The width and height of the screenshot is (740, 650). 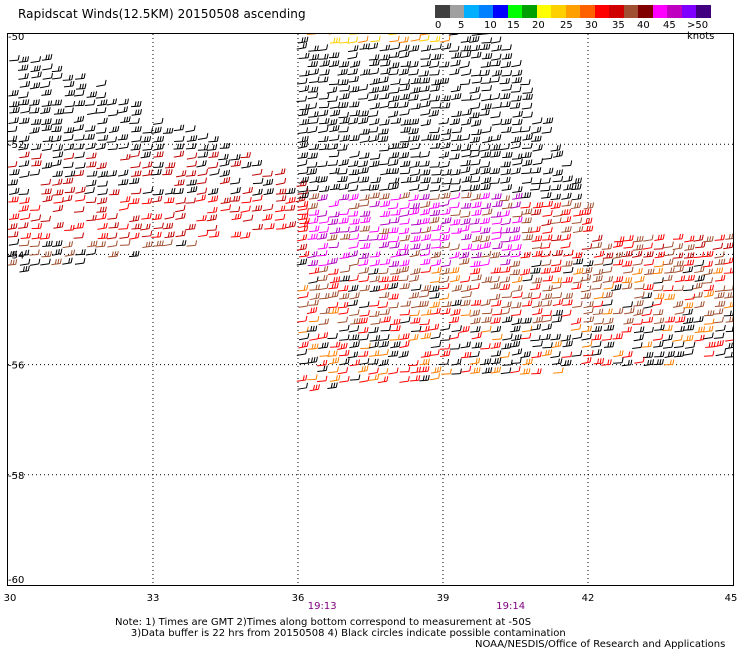 I want to click on legend-swatch, so click(x=500, y=11).